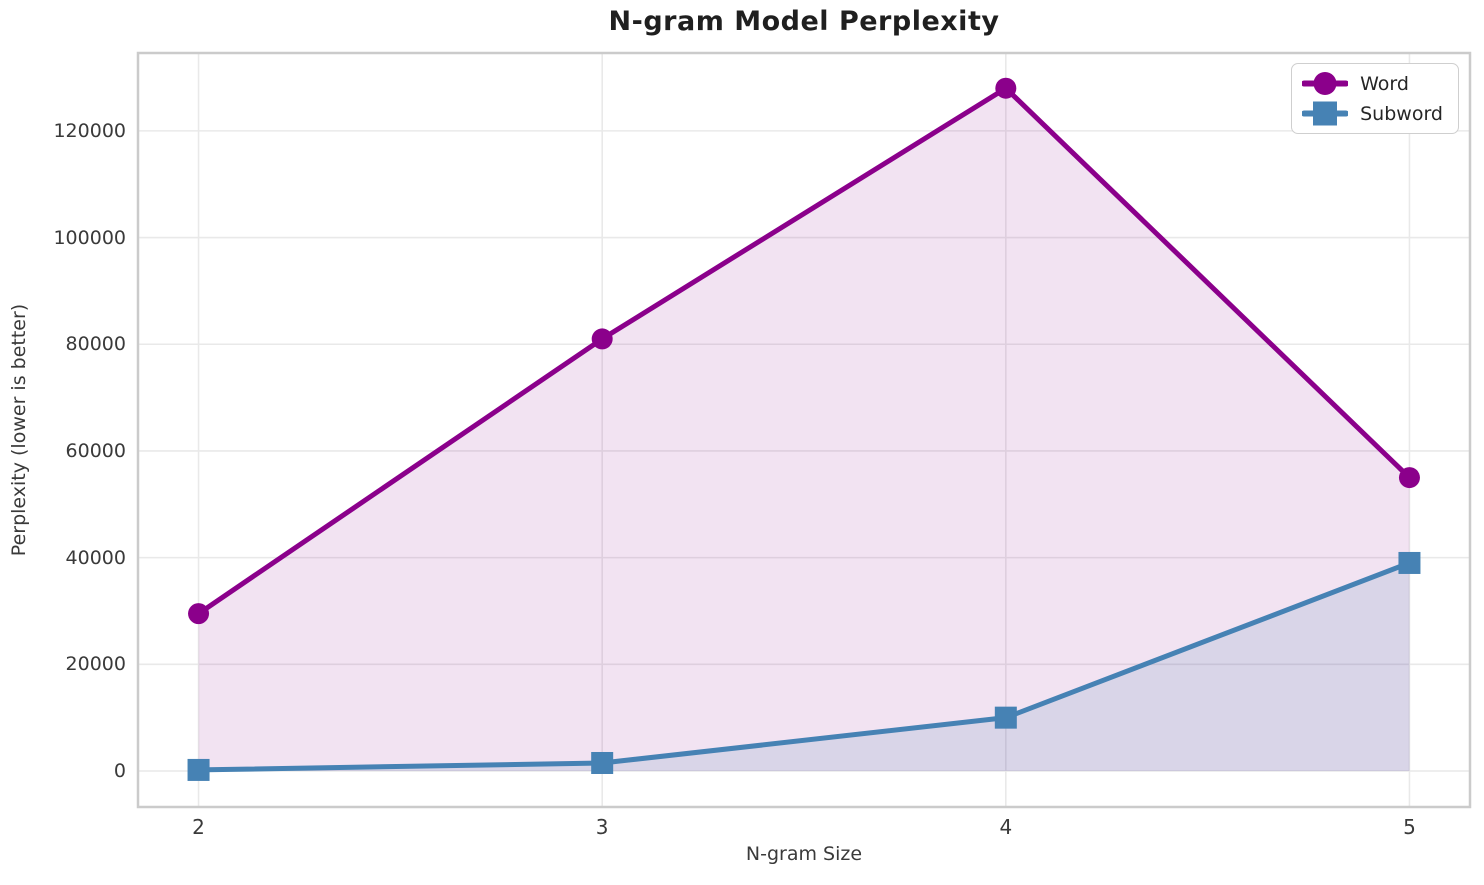 This screenshot has height=885, width=1484. What do you see at coordinates (1006, 827) in the screenshot?
I see `x-tick-label: 4` at bounding box center [1006, 827].